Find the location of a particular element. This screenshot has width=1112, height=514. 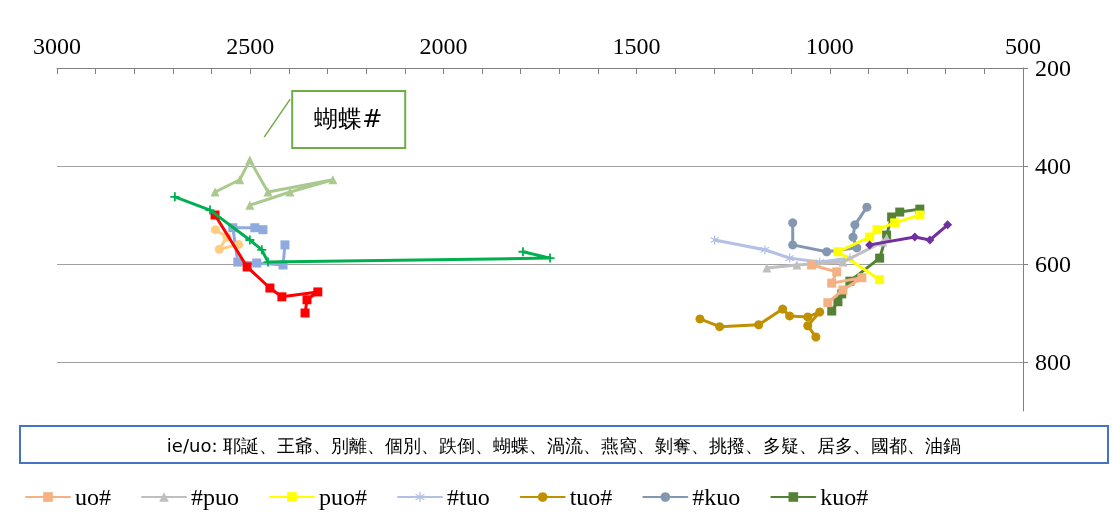

legend-label: #puo is located at coordinates (215, 497).